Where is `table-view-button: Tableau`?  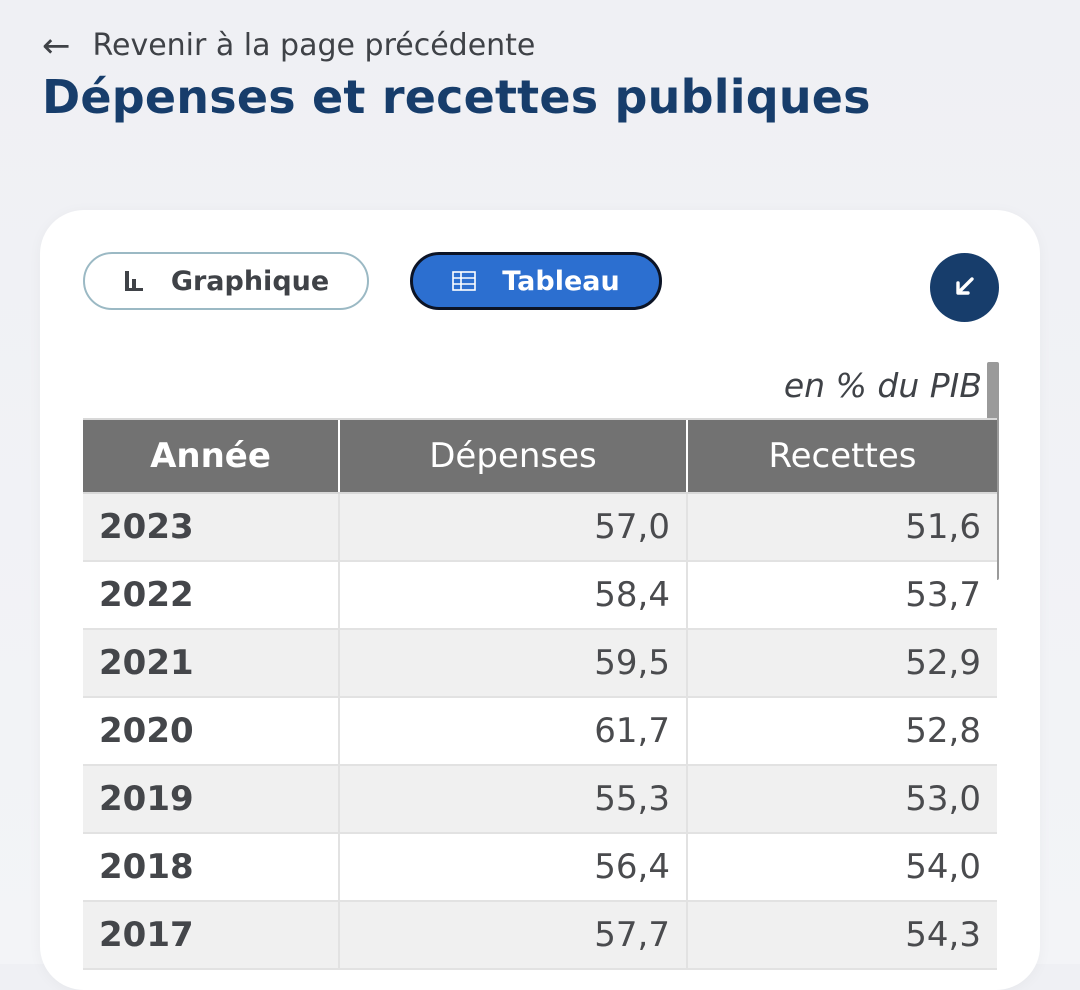 table-view-button: Tableau is located at coordinates (536, 281).